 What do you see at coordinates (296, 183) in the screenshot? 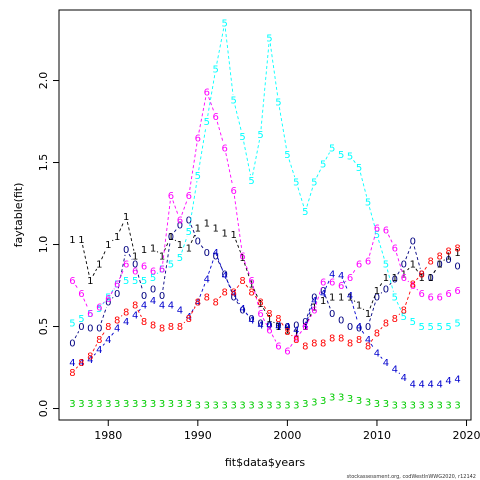
I see `series-5-point-2001: 5` at bounding box center [296, 183].